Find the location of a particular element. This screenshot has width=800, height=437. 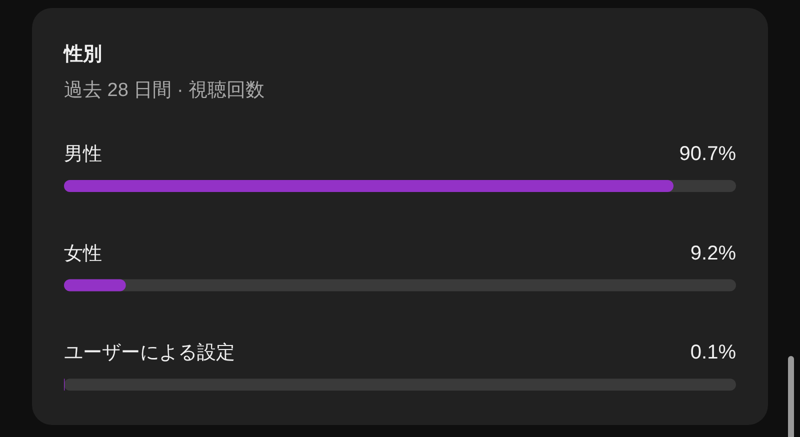

value-label: 0.1% is located at coordinates (713, 353).